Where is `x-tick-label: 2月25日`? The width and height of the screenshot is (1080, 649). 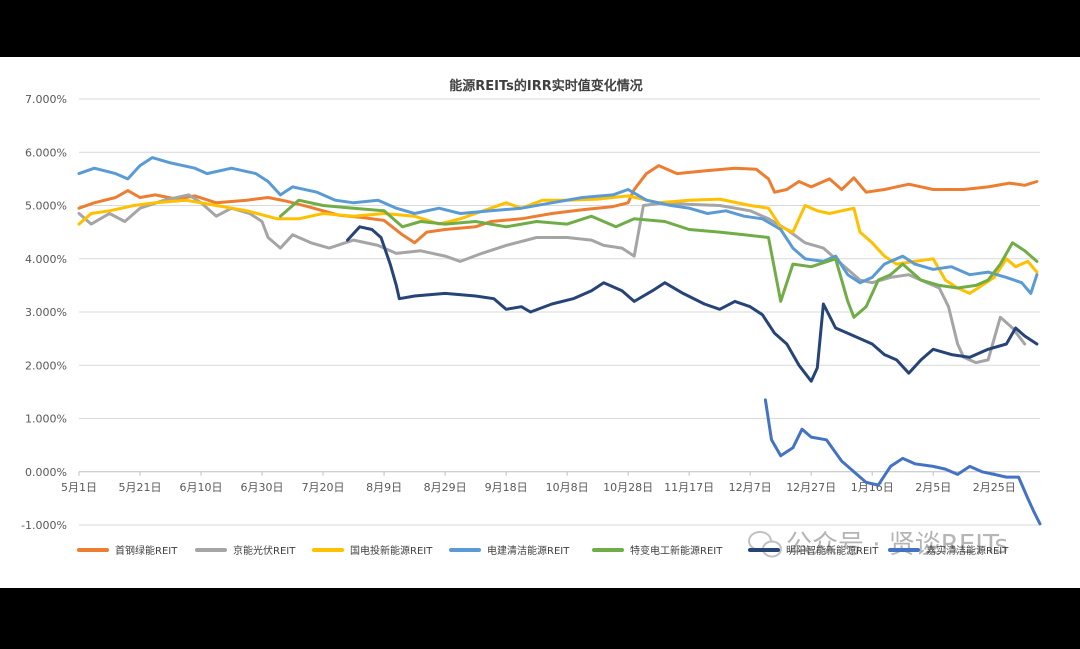
x-tick-label: 2月25日 is located at coordinates (994, 487).